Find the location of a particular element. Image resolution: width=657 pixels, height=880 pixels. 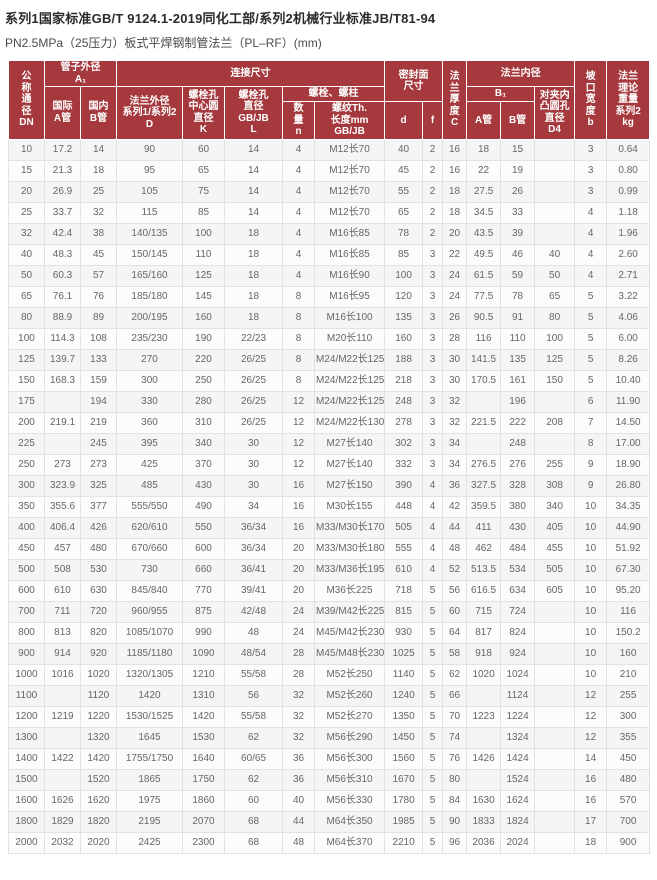

table-cell: 332 is located at coordinates (404, 464).